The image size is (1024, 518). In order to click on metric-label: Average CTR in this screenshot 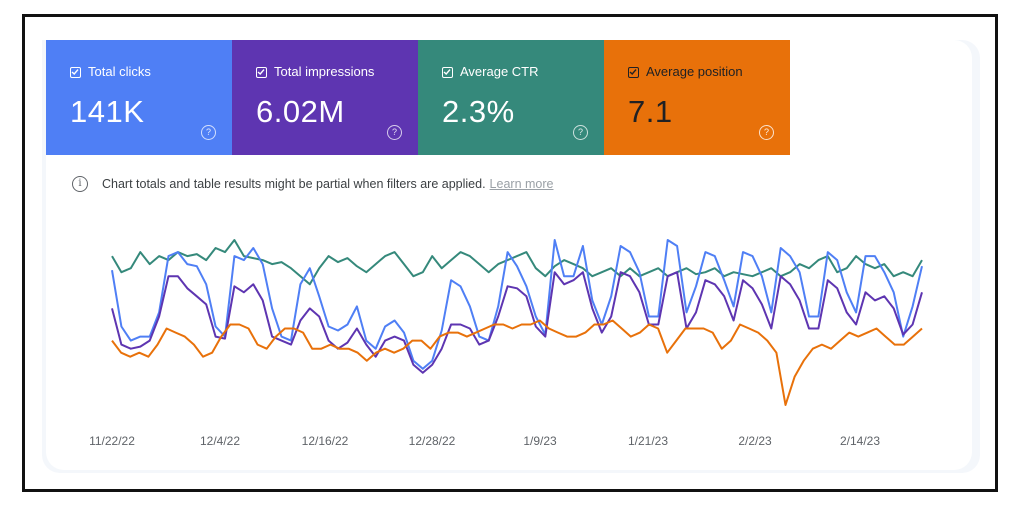, I will do `click(499, 71)`.